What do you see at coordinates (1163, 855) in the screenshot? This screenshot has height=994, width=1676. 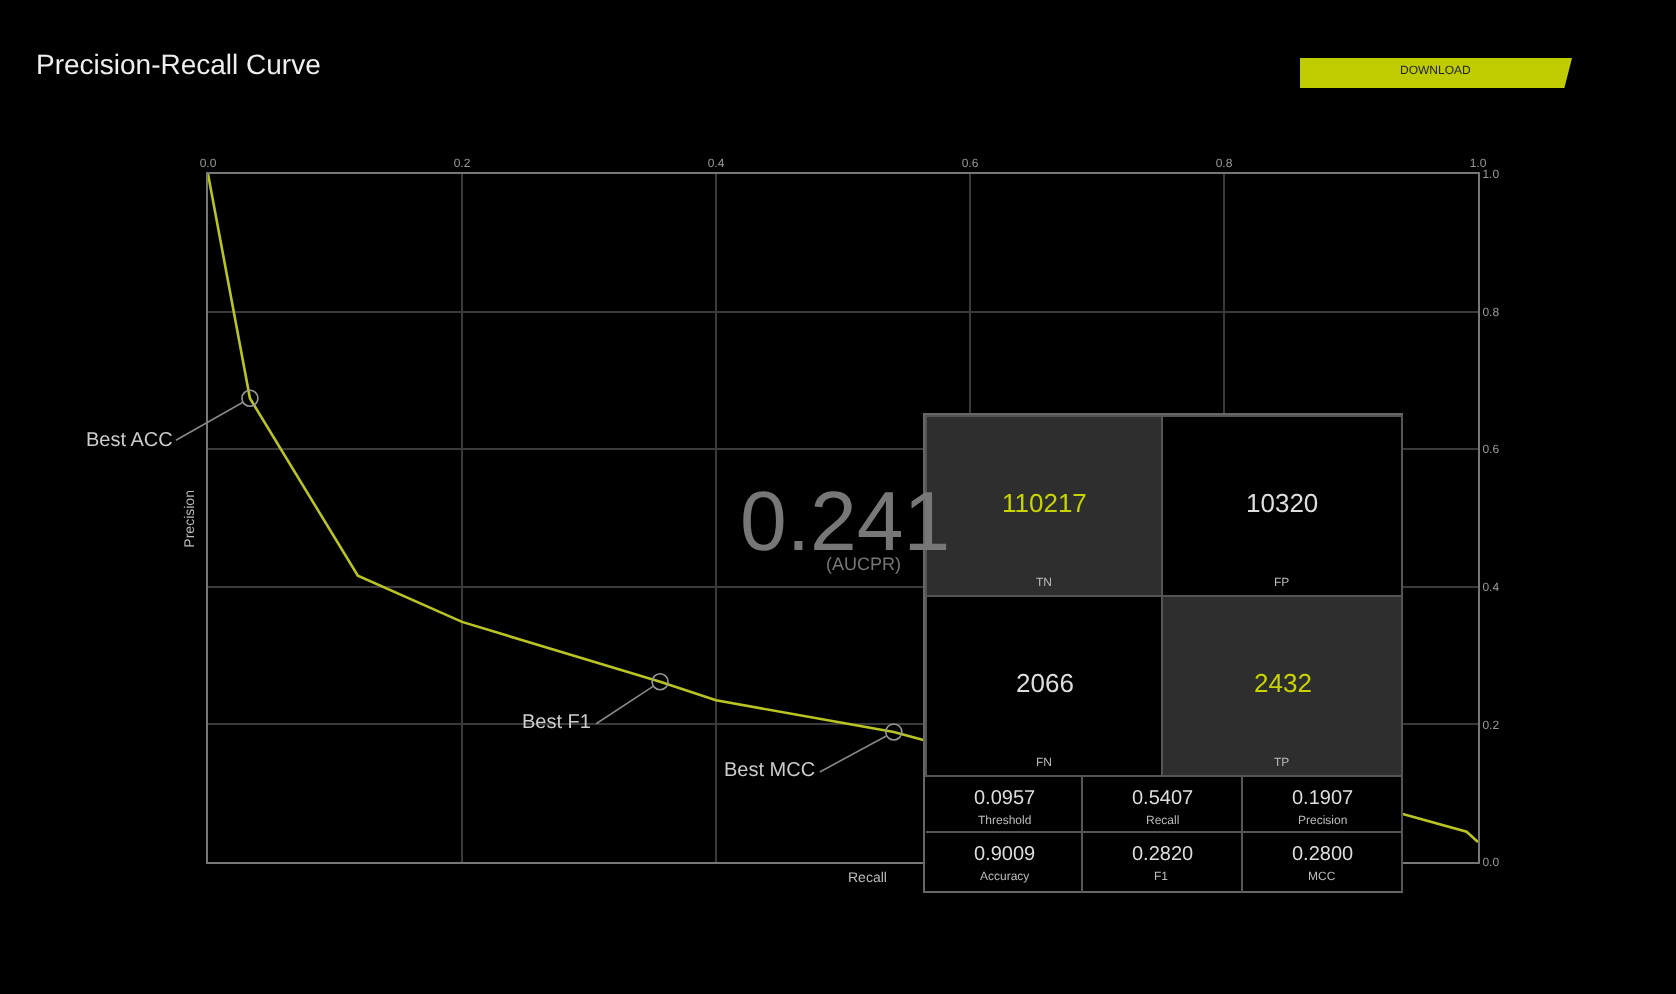 I see `annotation: 0.2820` at bounding box center [1163, 855].